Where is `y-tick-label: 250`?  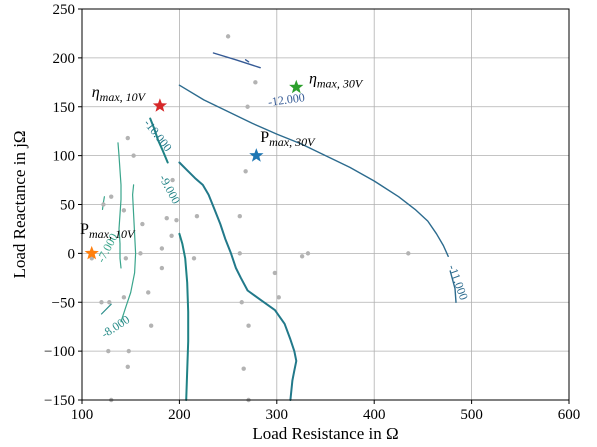
y-tick-label: 250 is located at coordinates (64, 10).